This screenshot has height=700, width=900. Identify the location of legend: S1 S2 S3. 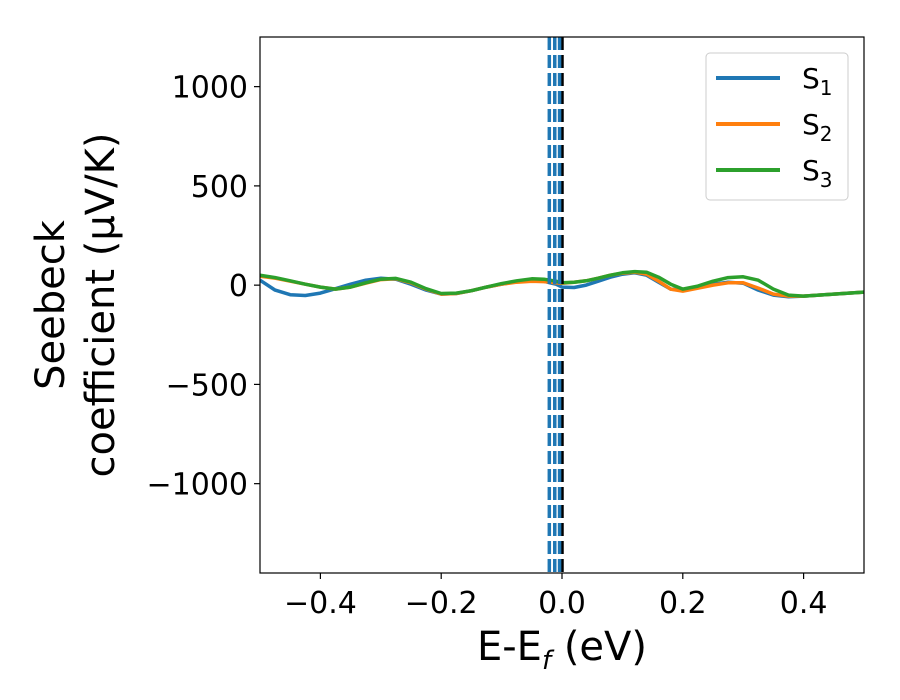
(777, 126).